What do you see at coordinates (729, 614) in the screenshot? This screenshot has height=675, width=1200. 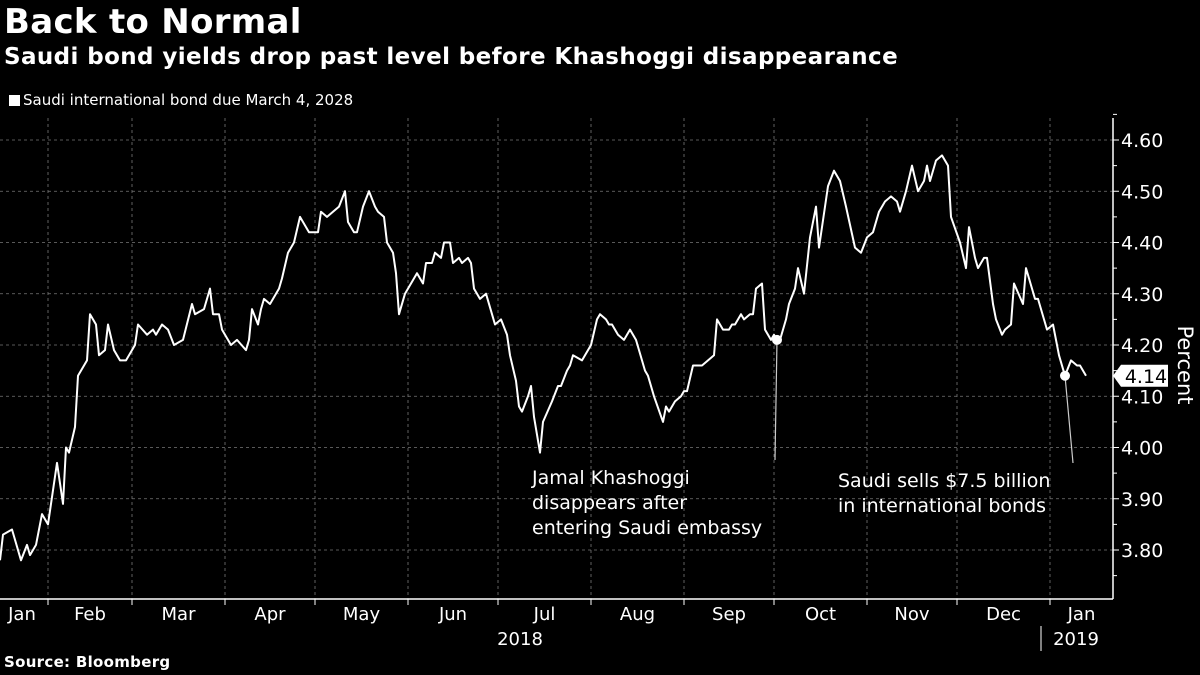 I see `x-tick-label: Sep` at bounding box center [729, 614].